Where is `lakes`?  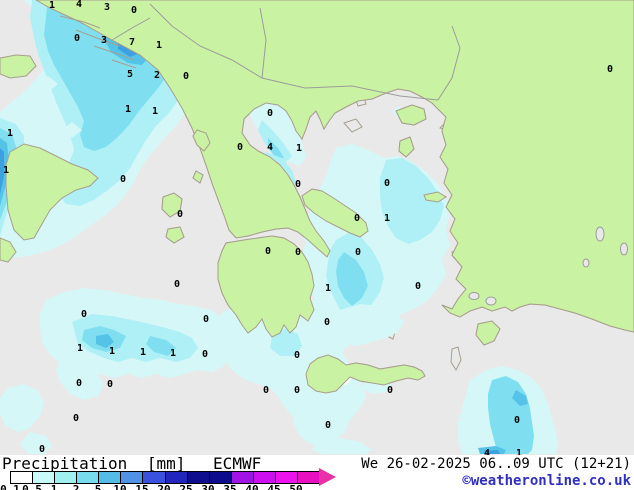 lakes is located at coordinates (548, 266).